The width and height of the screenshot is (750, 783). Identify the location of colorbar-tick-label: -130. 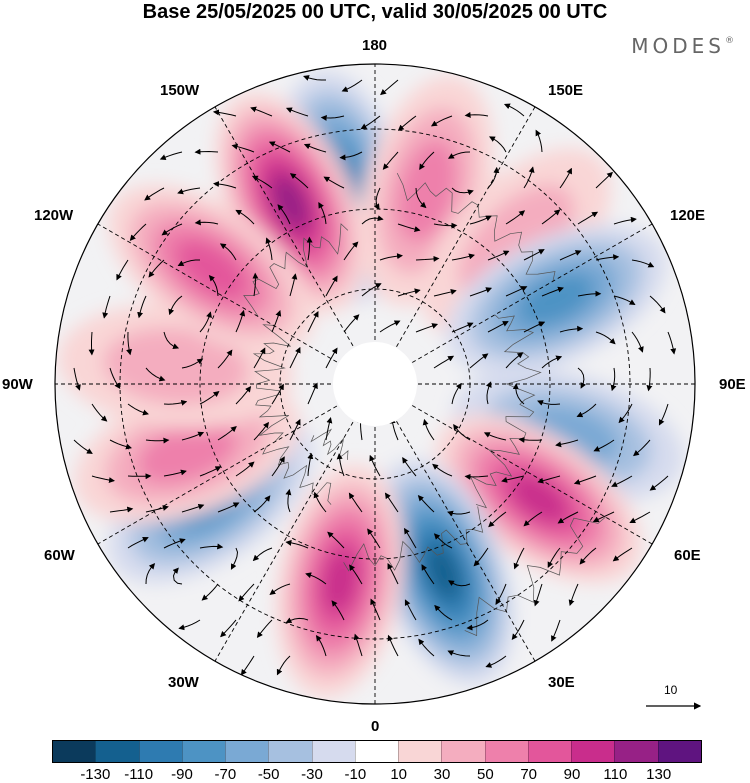
(95, 774).